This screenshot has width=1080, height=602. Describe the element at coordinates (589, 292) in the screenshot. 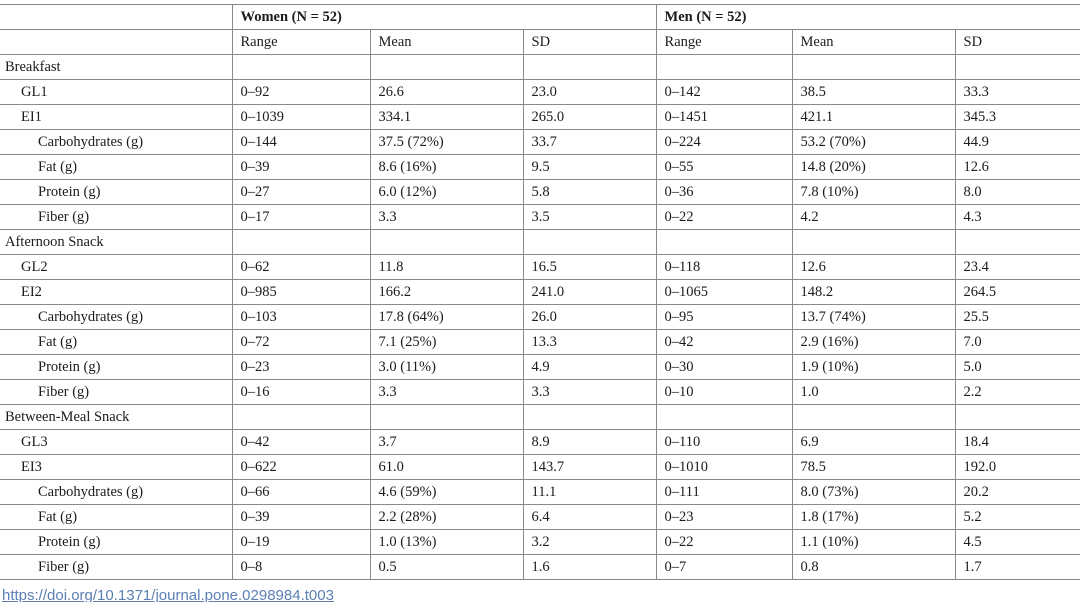

I see `value-cell: 241.0` at that location.